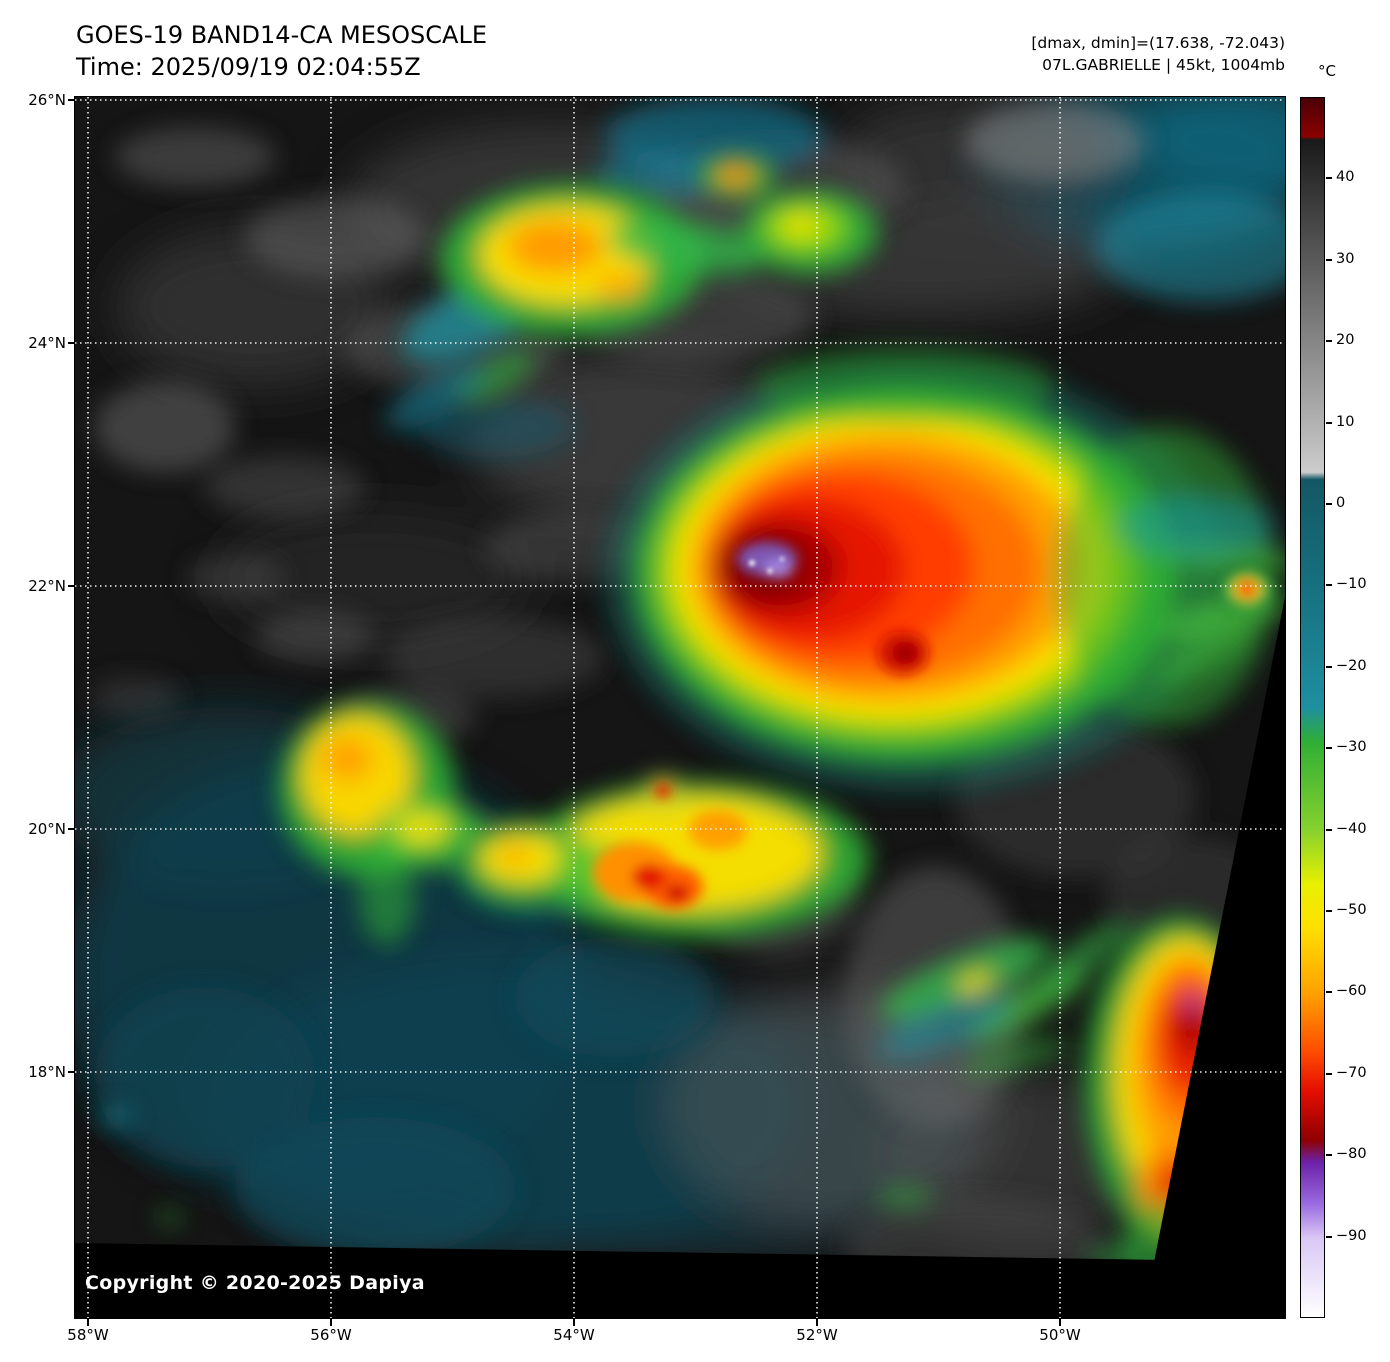  I want to click on page-title: GOES-19 BAND14-CA MESOSCALE, so click(281, 35).